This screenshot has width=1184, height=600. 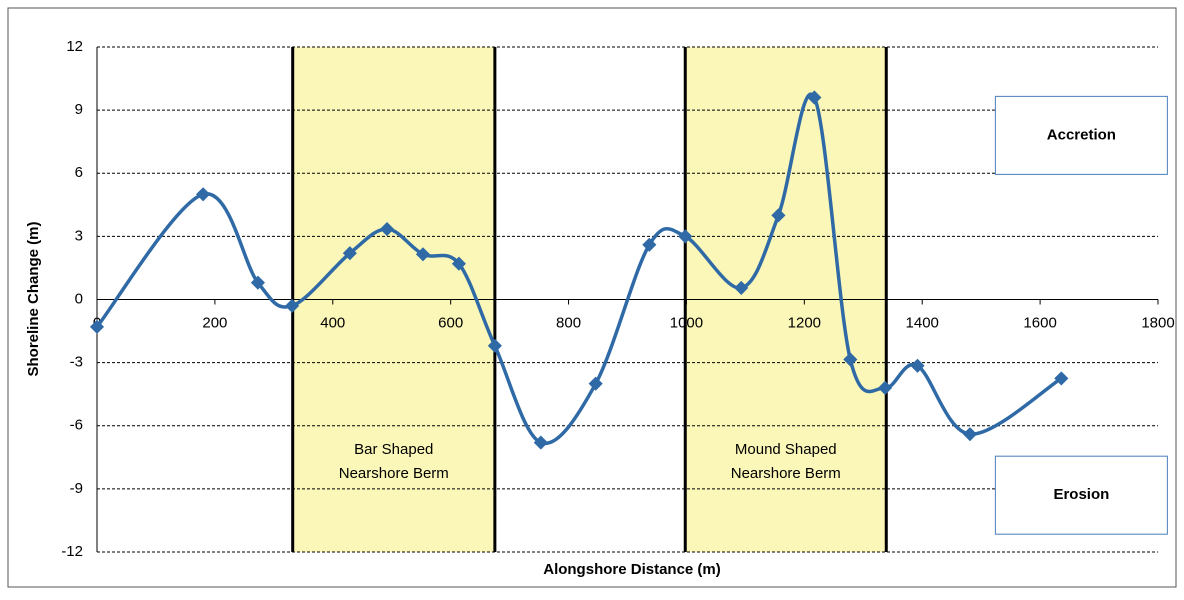 I want to click on y-tick-label: 6, so click(x=79, y=172).